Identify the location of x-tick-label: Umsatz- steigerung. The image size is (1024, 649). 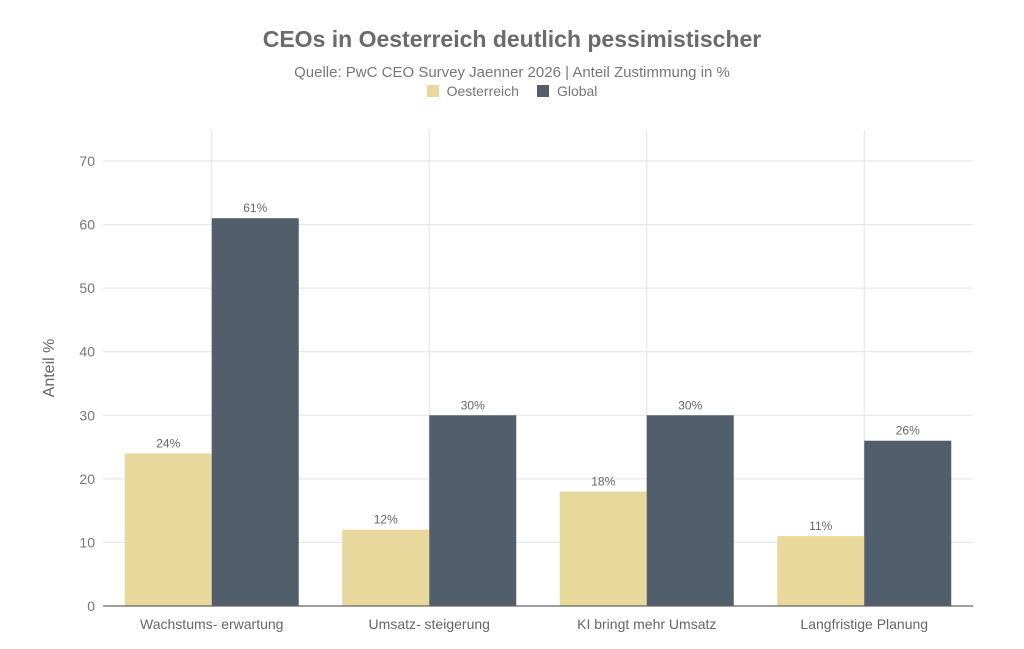
(429, 624).